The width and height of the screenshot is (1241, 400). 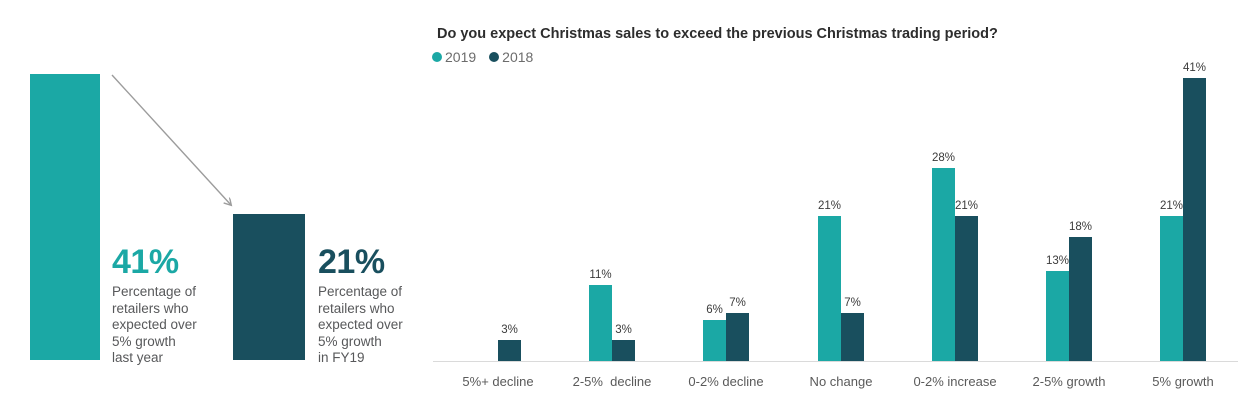 What do you see at coordinates (737, 337) in the screenshot?
I see `bar-2018-0-2% decline` at bounding box center [737, 337].